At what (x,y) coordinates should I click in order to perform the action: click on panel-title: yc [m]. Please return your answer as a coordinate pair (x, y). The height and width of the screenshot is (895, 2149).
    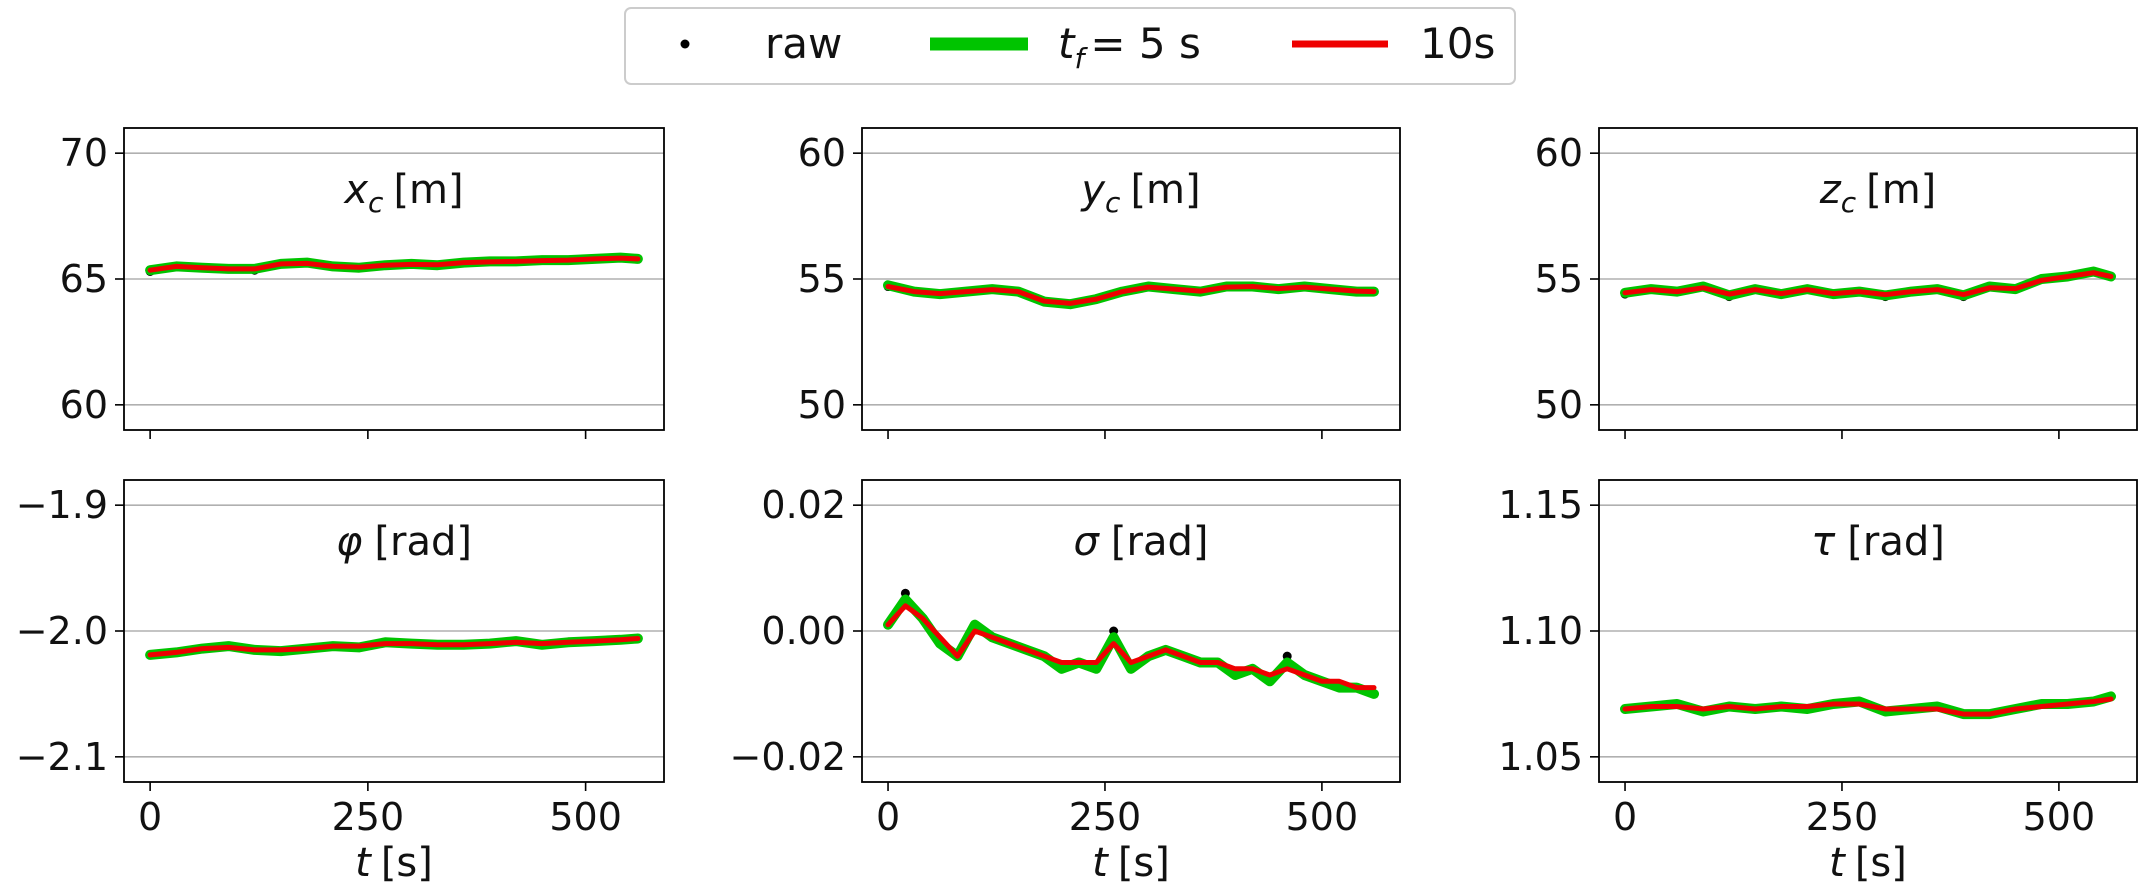
    Looking at the image, I should click on (1140, 193).